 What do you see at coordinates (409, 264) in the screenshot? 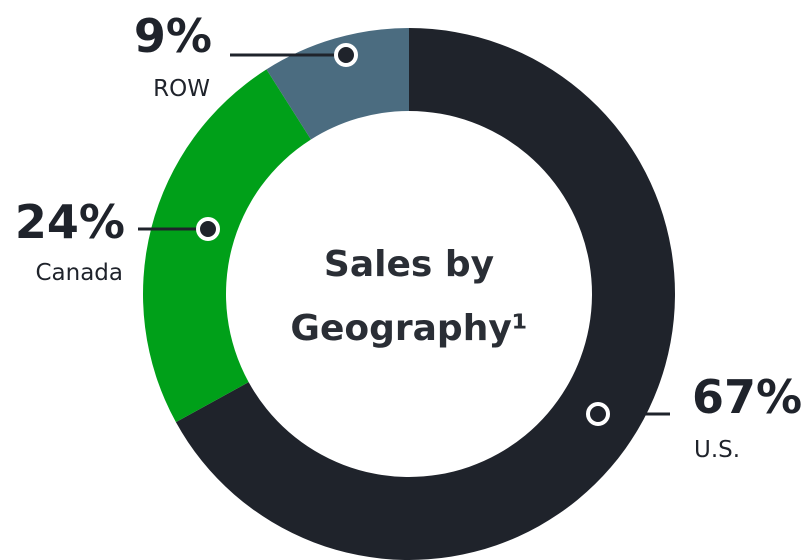
I see `chart-title-line: Sales by` at bounding box center [409, 264].